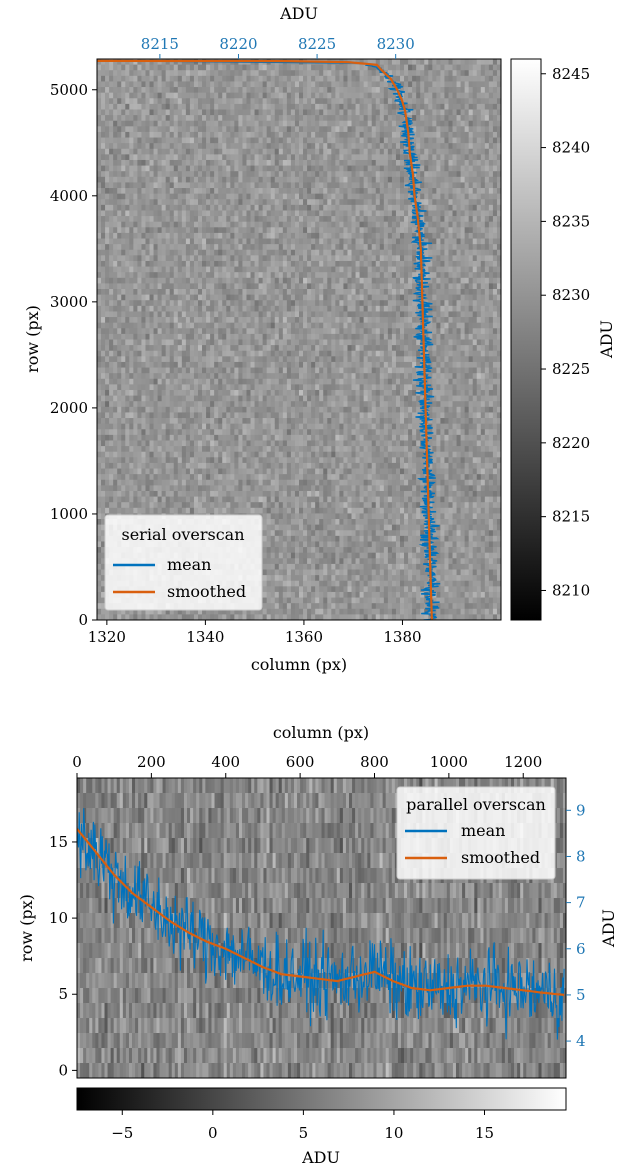  Describe the element at coordinates (526, 339) in the screenshot. I see `serial-colorbar` at that location.